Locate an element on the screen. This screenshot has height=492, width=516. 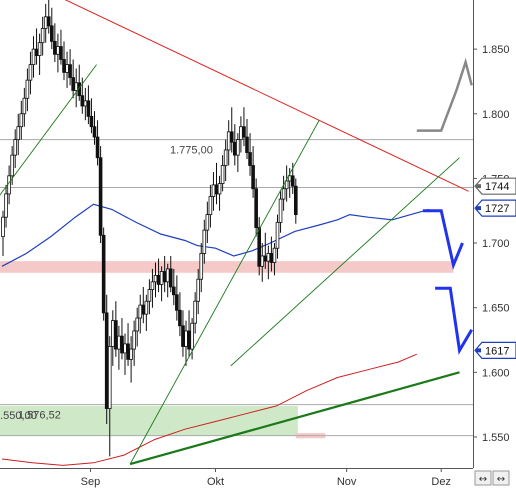
price-tag-2: 1617 is located at coordinates (495, 350).